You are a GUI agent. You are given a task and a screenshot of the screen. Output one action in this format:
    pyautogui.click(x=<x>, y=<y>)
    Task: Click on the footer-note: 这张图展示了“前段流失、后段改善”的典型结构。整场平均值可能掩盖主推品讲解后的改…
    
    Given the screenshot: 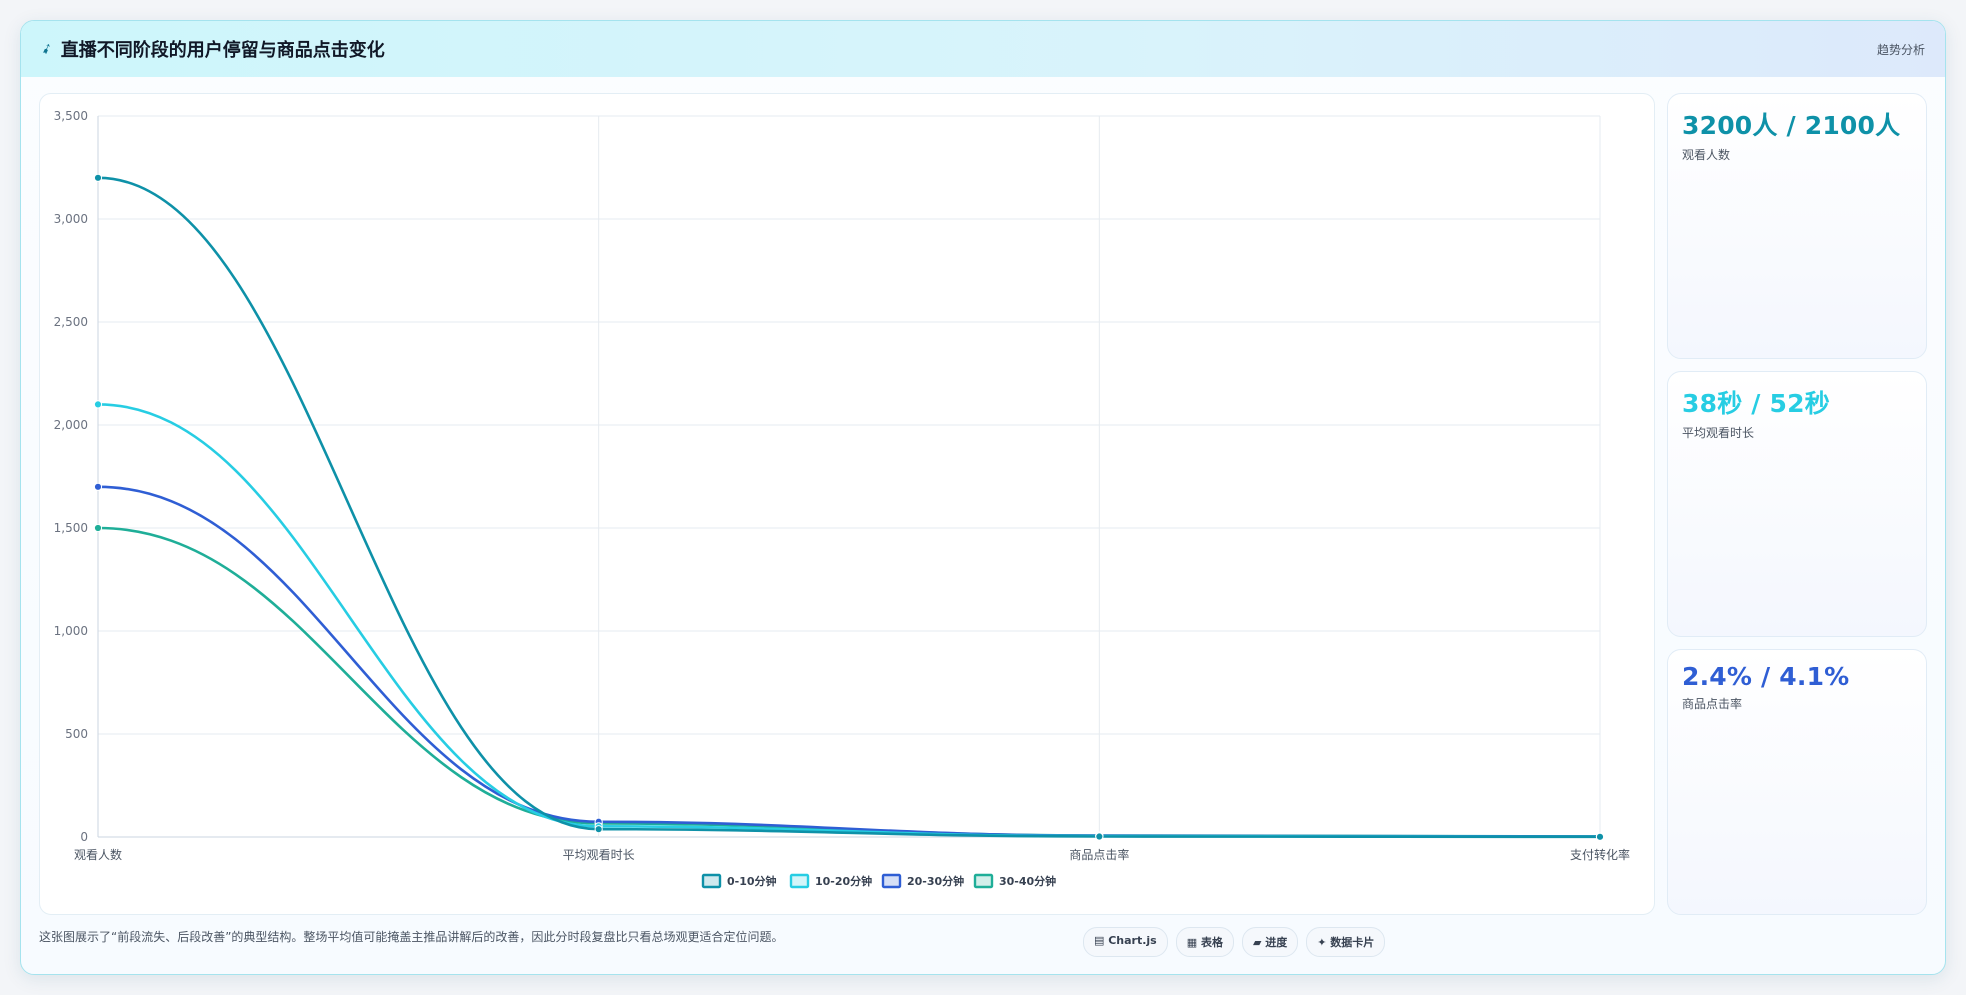 What is the action you would take?
    pyautogui.click(x=411, y=937)
    